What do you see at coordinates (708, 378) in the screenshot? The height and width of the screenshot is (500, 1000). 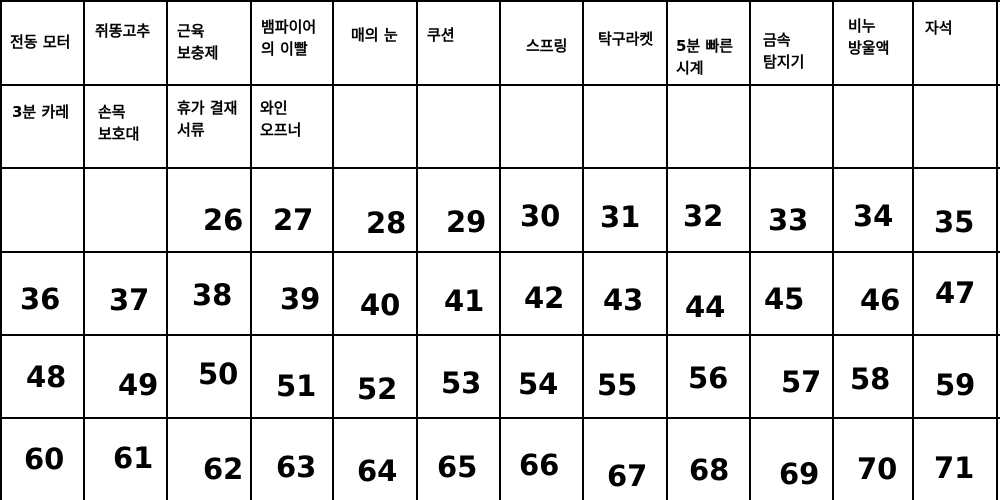 I see `number-cell: 56` at bounding box center [708, 378].